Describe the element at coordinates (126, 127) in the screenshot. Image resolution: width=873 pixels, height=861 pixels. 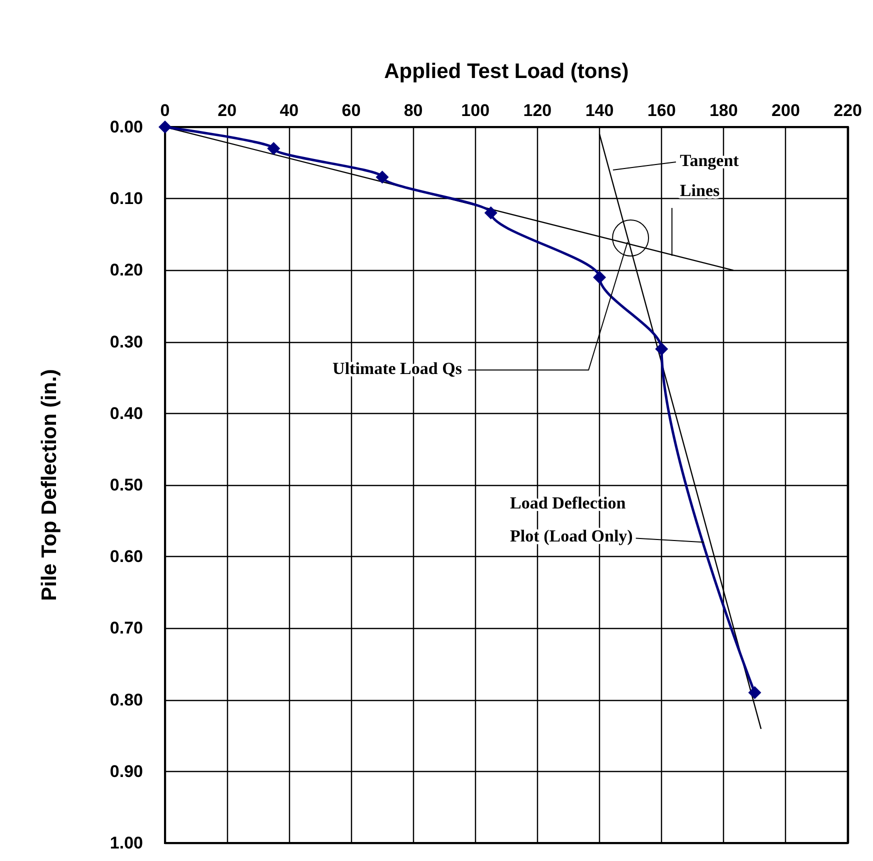
I see `y-tick-label: 0.00` at that location.